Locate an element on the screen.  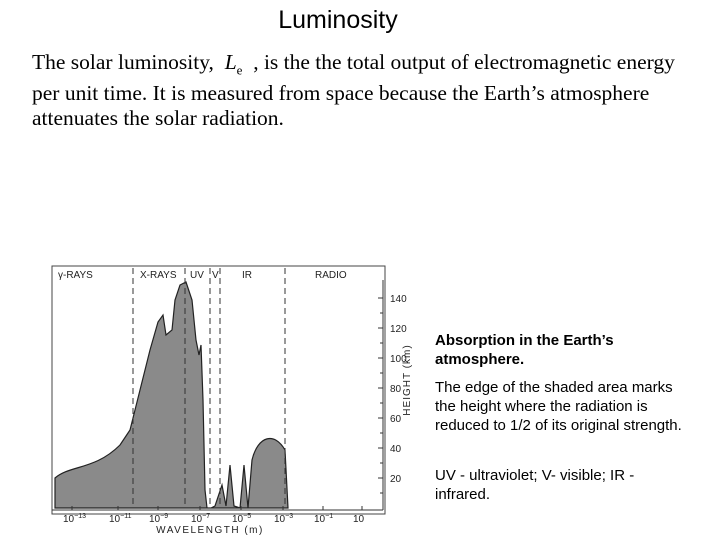
subscript: e is located at coordinates (239, 70).